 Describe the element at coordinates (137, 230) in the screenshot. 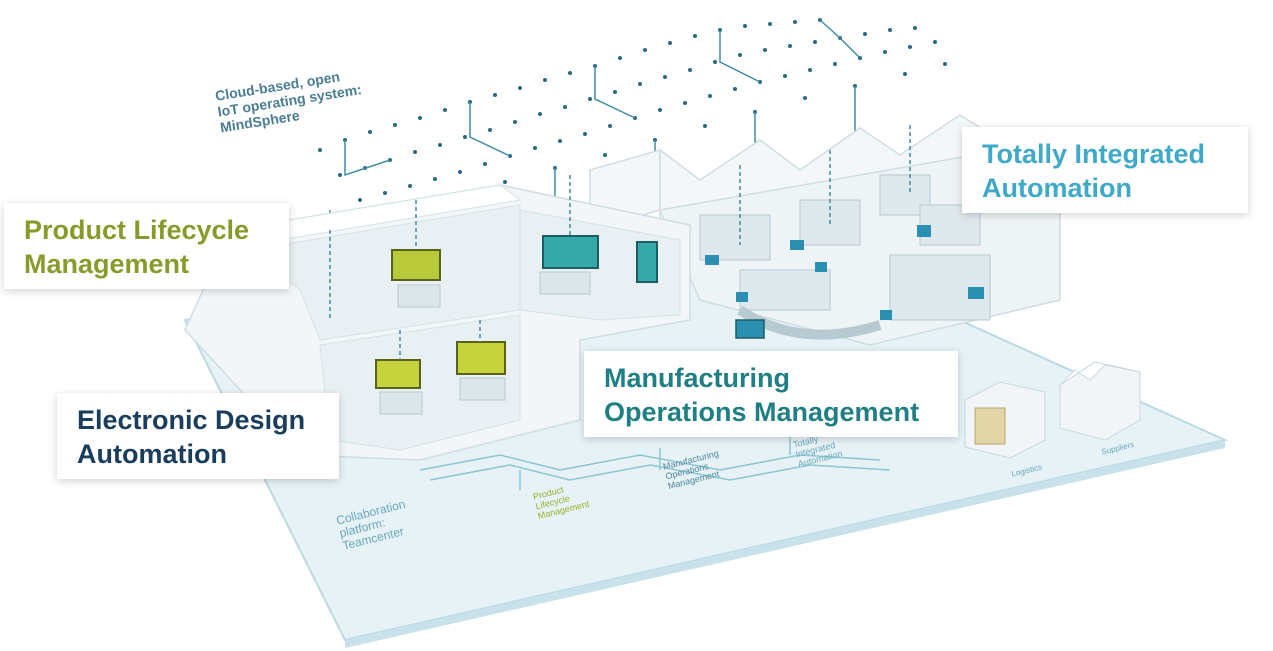

I see `callout-line: Product Lifecycle` at that location.